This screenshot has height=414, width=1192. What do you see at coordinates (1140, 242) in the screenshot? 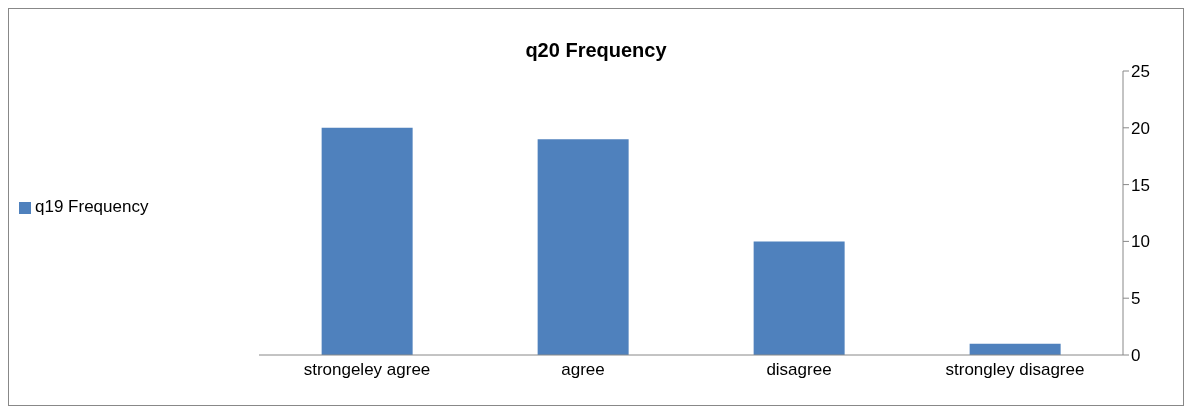
I see `y-tick-label: 10` at bounding box center [1140, 242].